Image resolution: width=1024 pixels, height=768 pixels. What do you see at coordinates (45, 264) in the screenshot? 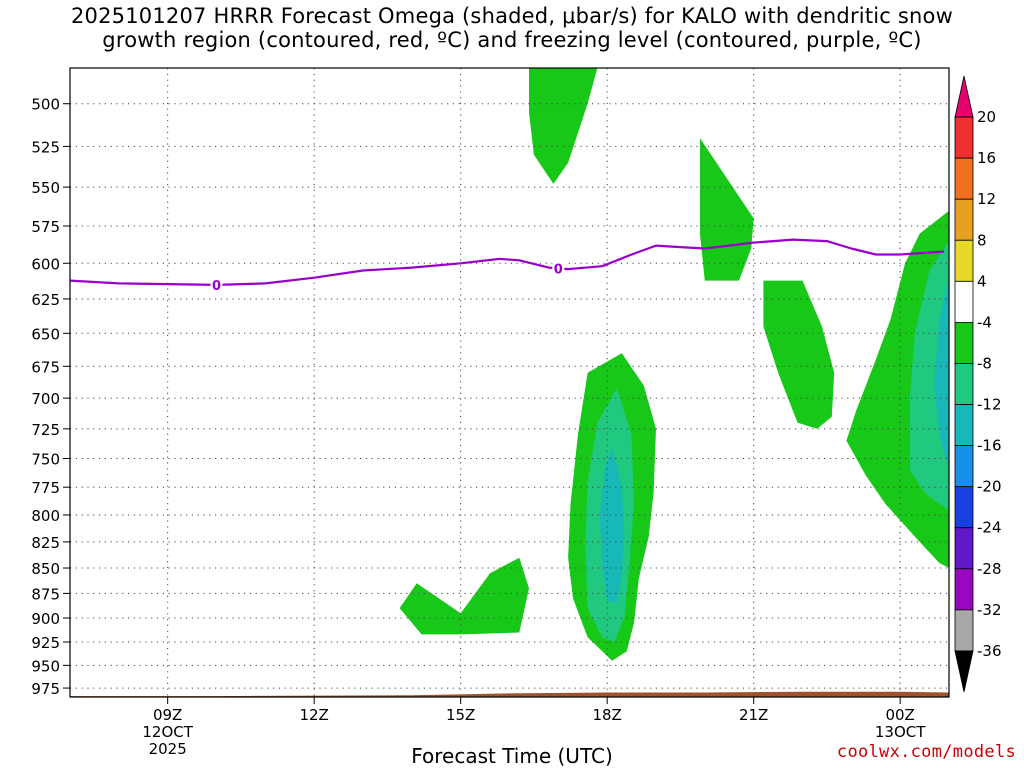
I see `y-tick-label-600: 600` at bounding box center [45, 264].